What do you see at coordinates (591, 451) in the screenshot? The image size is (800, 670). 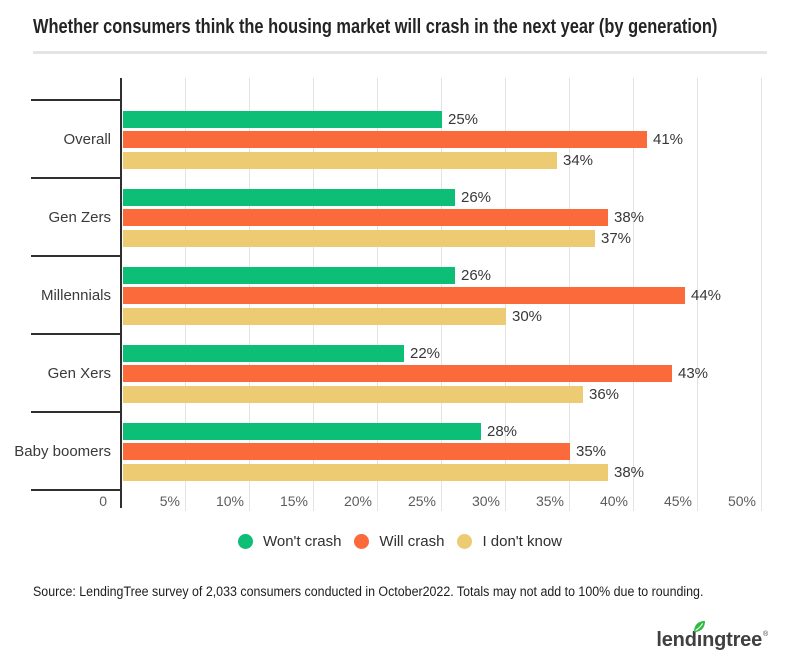 I see `bar-value-label: 35%` at bounding box center [591, 451].